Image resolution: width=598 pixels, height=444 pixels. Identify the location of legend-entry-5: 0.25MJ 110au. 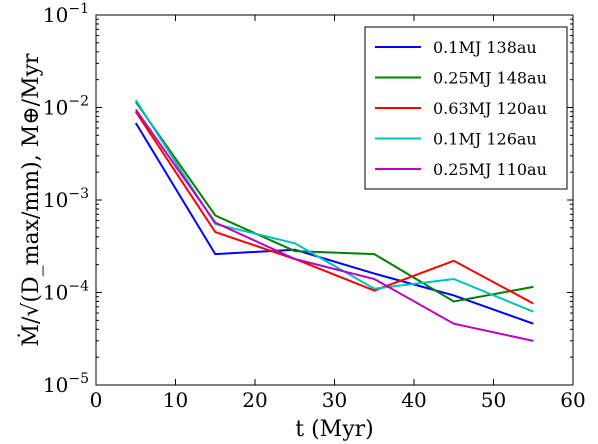
(490, 169).